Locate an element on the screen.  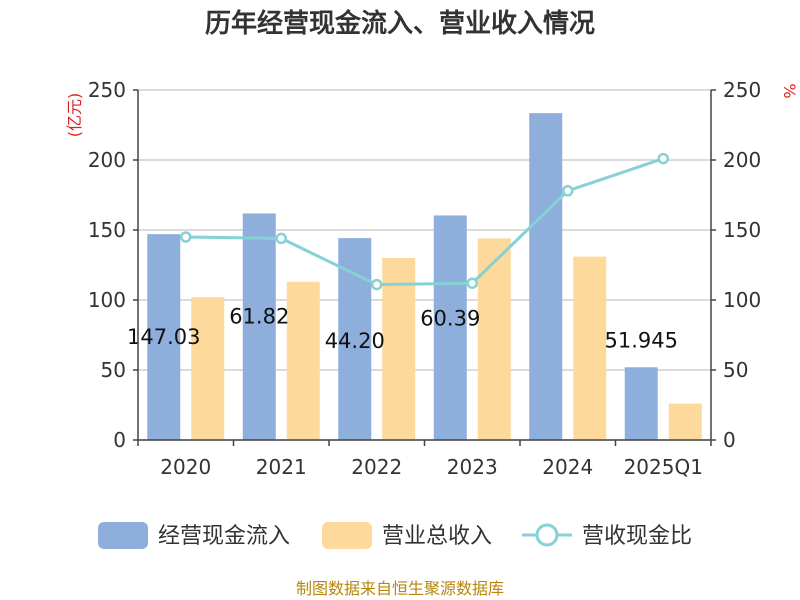
legend-label-ratio: 营收现金比 is located at coordinates (637, 536).